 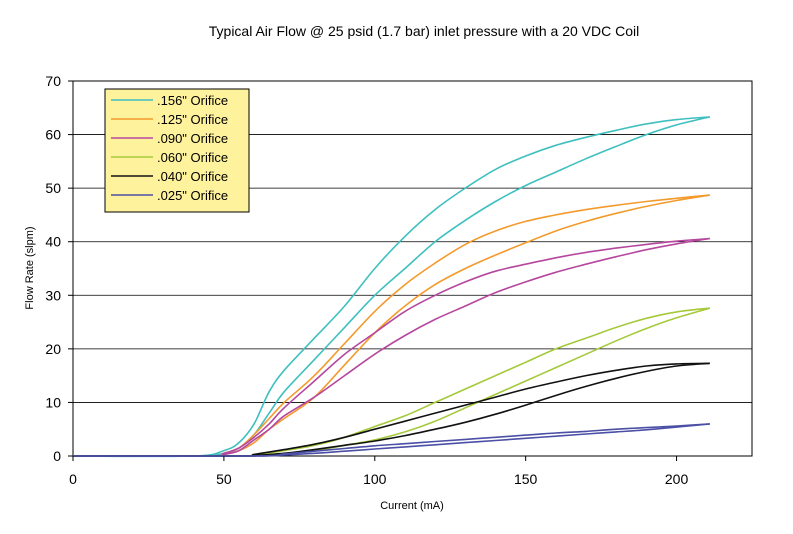 What do you see at coordinates (192, 100) in the screenshot?
I see `legend-label: .156" Orifice` at bounding box center [192, 100].